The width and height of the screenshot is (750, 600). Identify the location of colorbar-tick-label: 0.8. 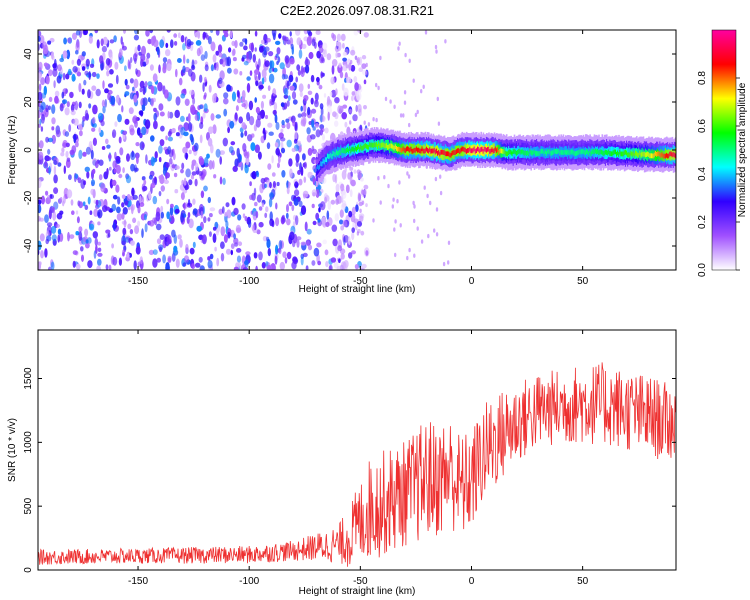
(702, 78).